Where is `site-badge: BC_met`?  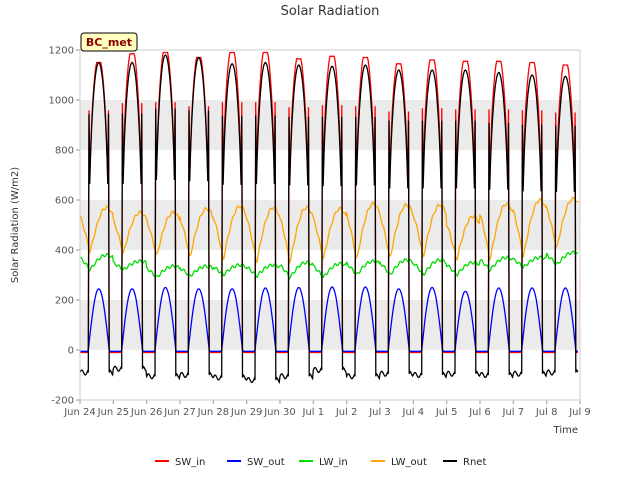 site-badge: BC_met is located at coordinates (109, 42).